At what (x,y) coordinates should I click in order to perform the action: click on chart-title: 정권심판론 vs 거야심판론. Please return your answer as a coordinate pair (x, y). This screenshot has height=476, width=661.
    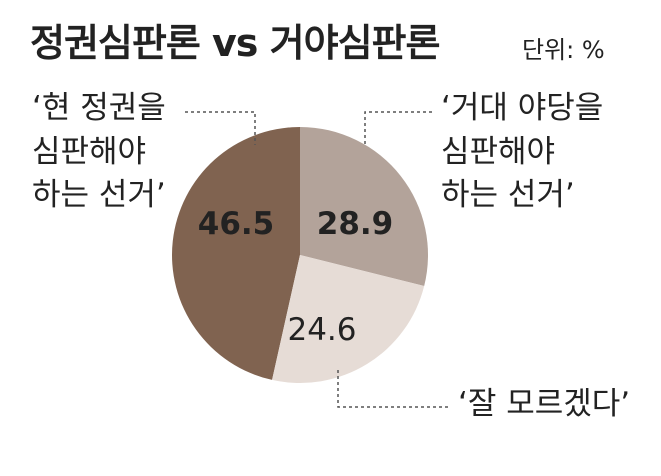
    Looking at the image, I should click on (235, 43).